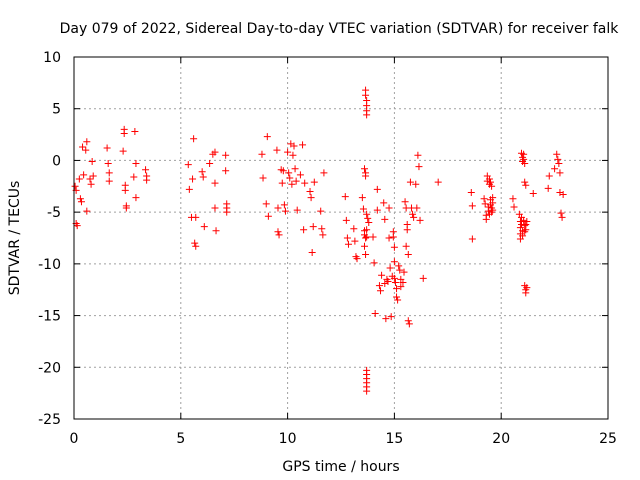  I want to click on x-tick-label: 10, so click(288, 439).